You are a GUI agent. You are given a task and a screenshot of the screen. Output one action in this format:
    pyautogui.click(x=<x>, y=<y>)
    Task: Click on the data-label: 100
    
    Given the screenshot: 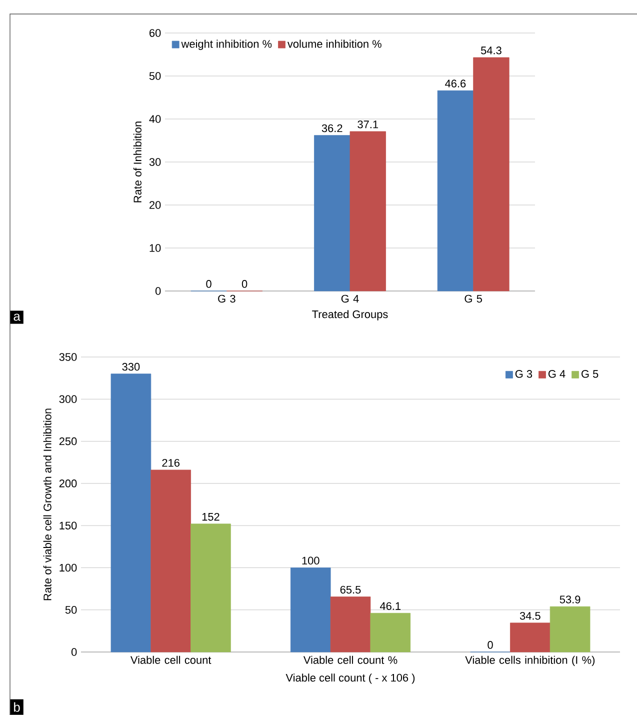 What is the action you would take?
    pyautogui.click(x=311, y=560)
    